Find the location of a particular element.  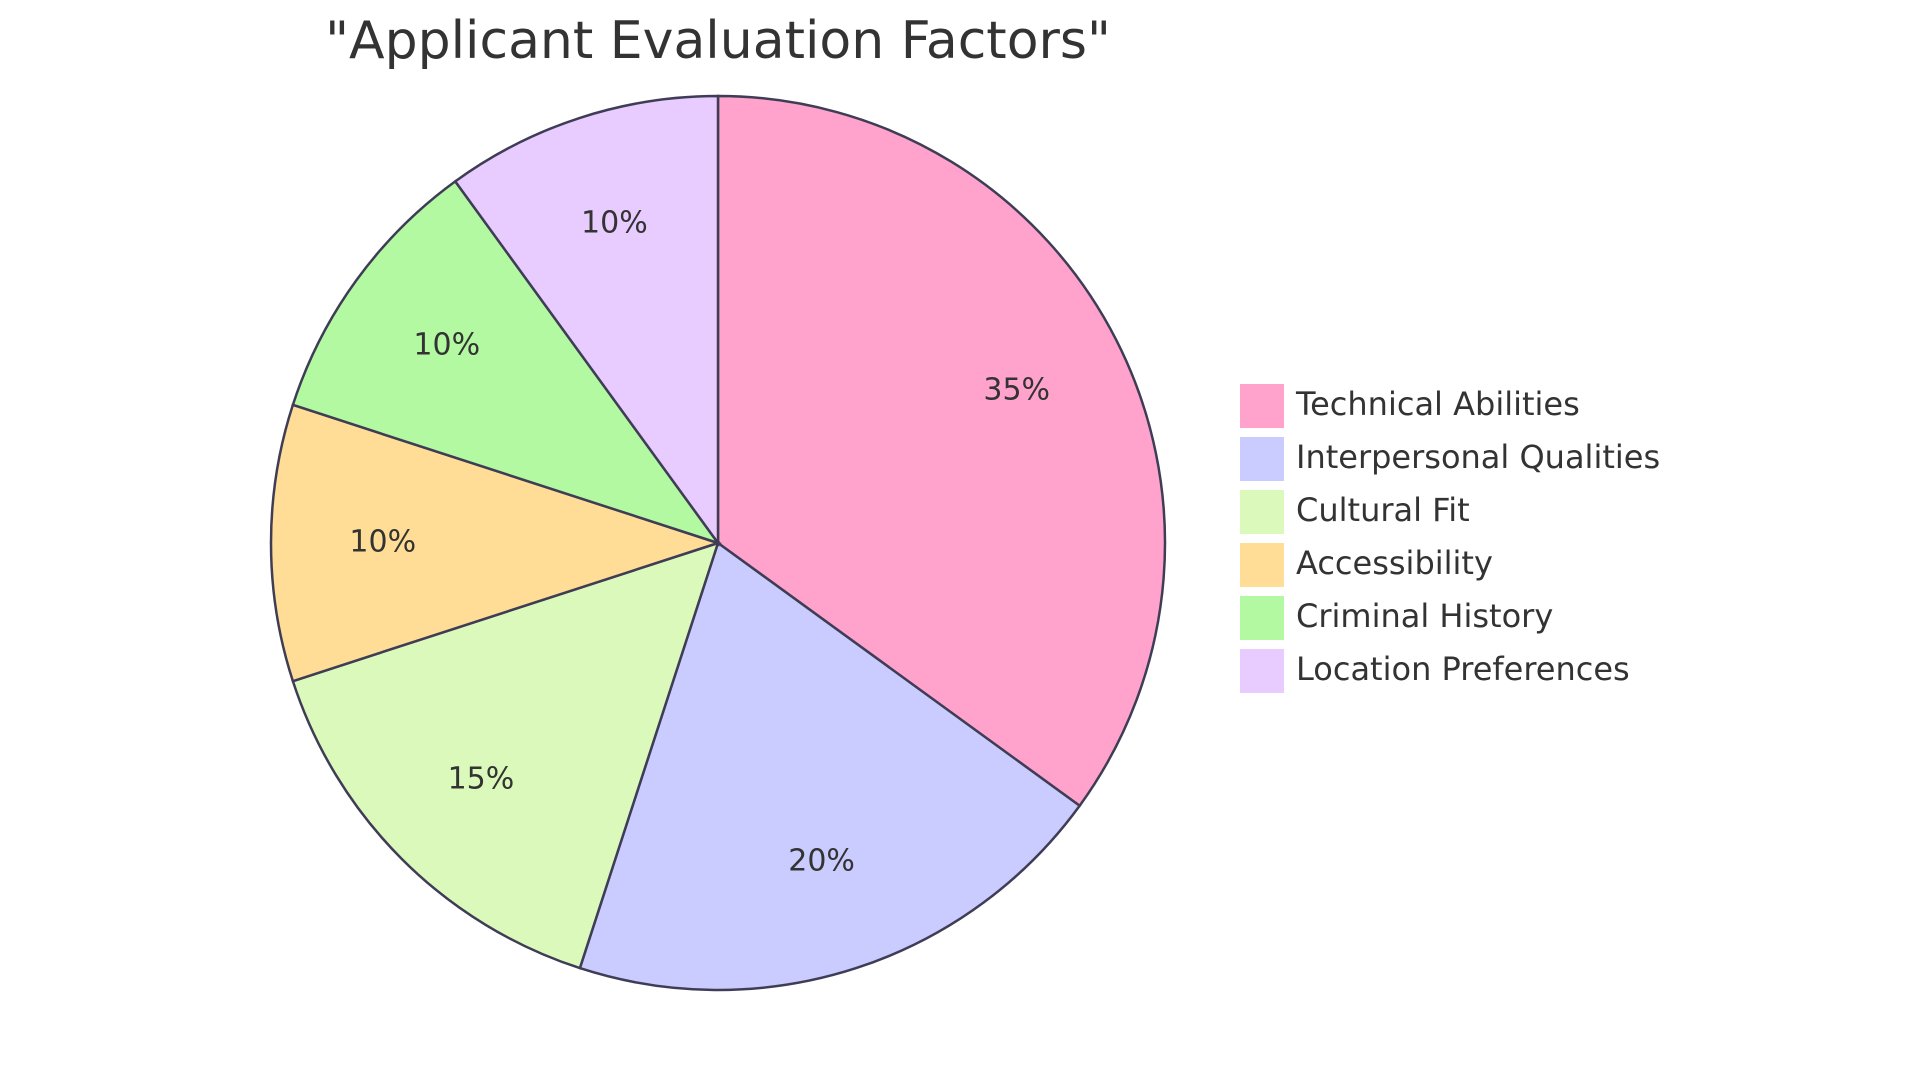

legend-label: Location Preferences is located at coordinates (1463, 669).